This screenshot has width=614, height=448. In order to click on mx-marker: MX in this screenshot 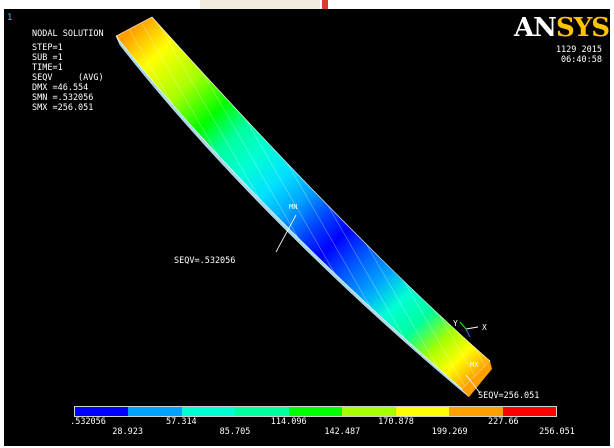, I will do `click(474, 365)`.